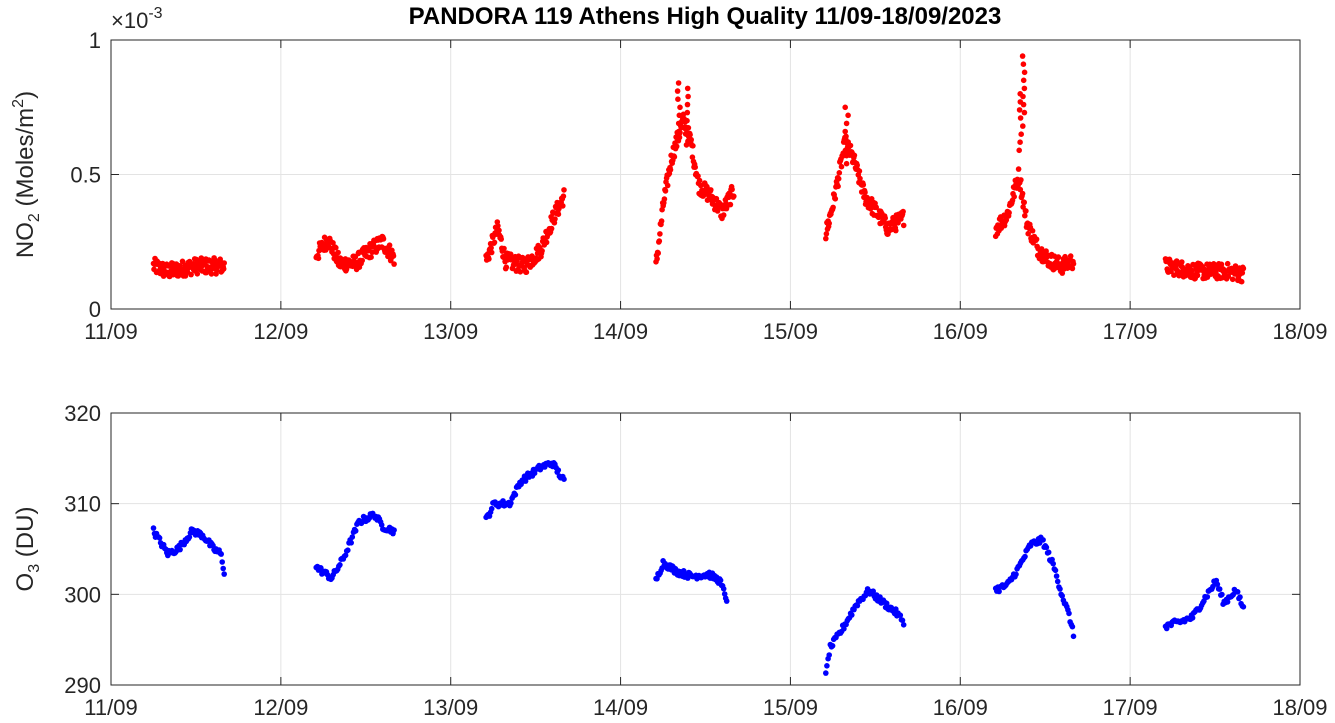 The image size is (1335, 723). Describe the element at coordinates (82, 685) in the screenshot. I see `y-tick-label: 290` at that location.